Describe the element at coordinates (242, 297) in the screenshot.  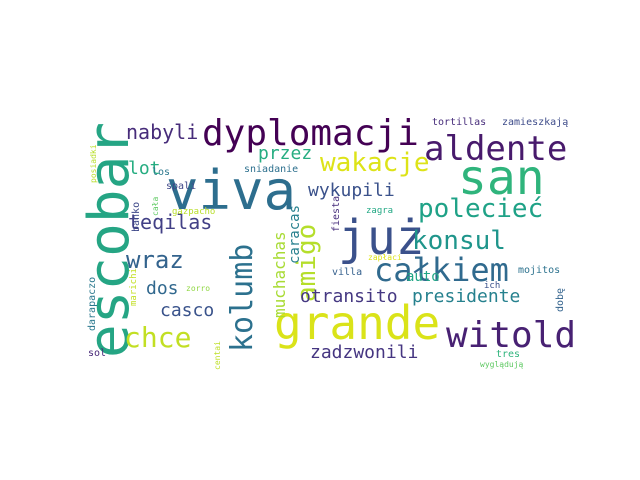
I see `word-kolumb: kolumb` at that location.